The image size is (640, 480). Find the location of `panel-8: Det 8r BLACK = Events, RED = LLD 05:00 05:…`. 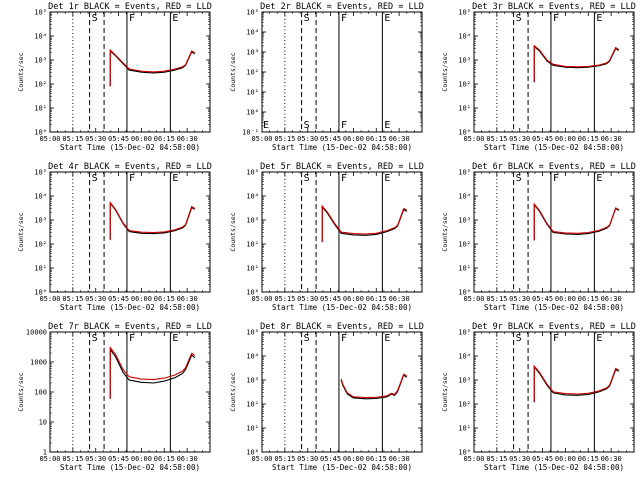

panel-8: Det 8r BLACK = Events, RED = LLD 05:00 05:… is located at coordinates (326, 397).